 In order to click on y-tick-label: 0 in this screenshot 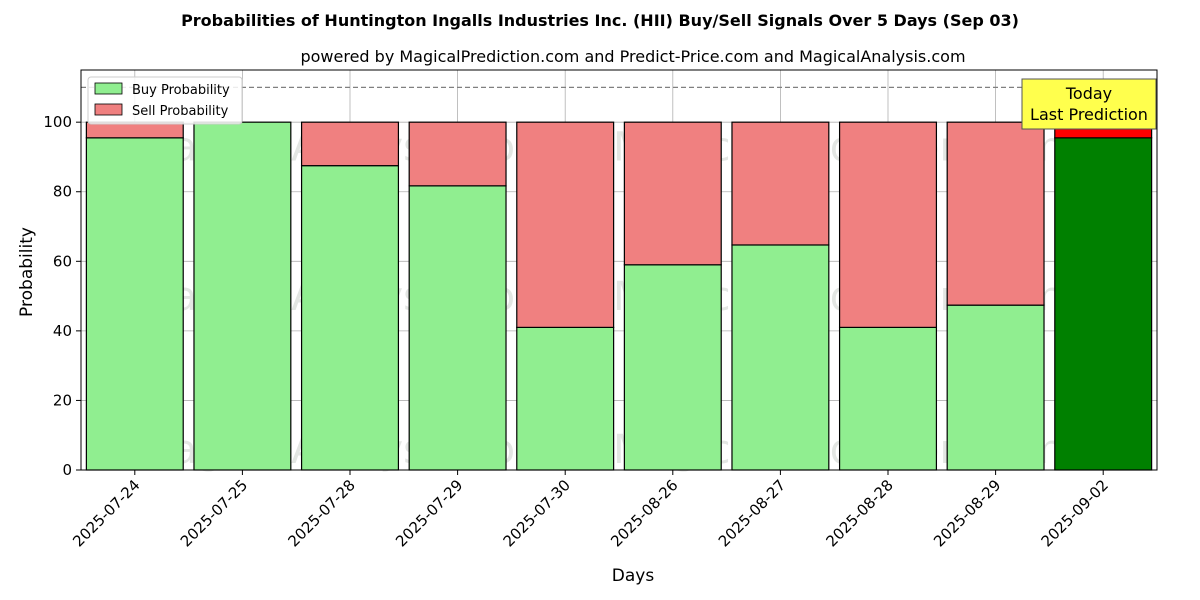, I will do `click(67, 470)`.